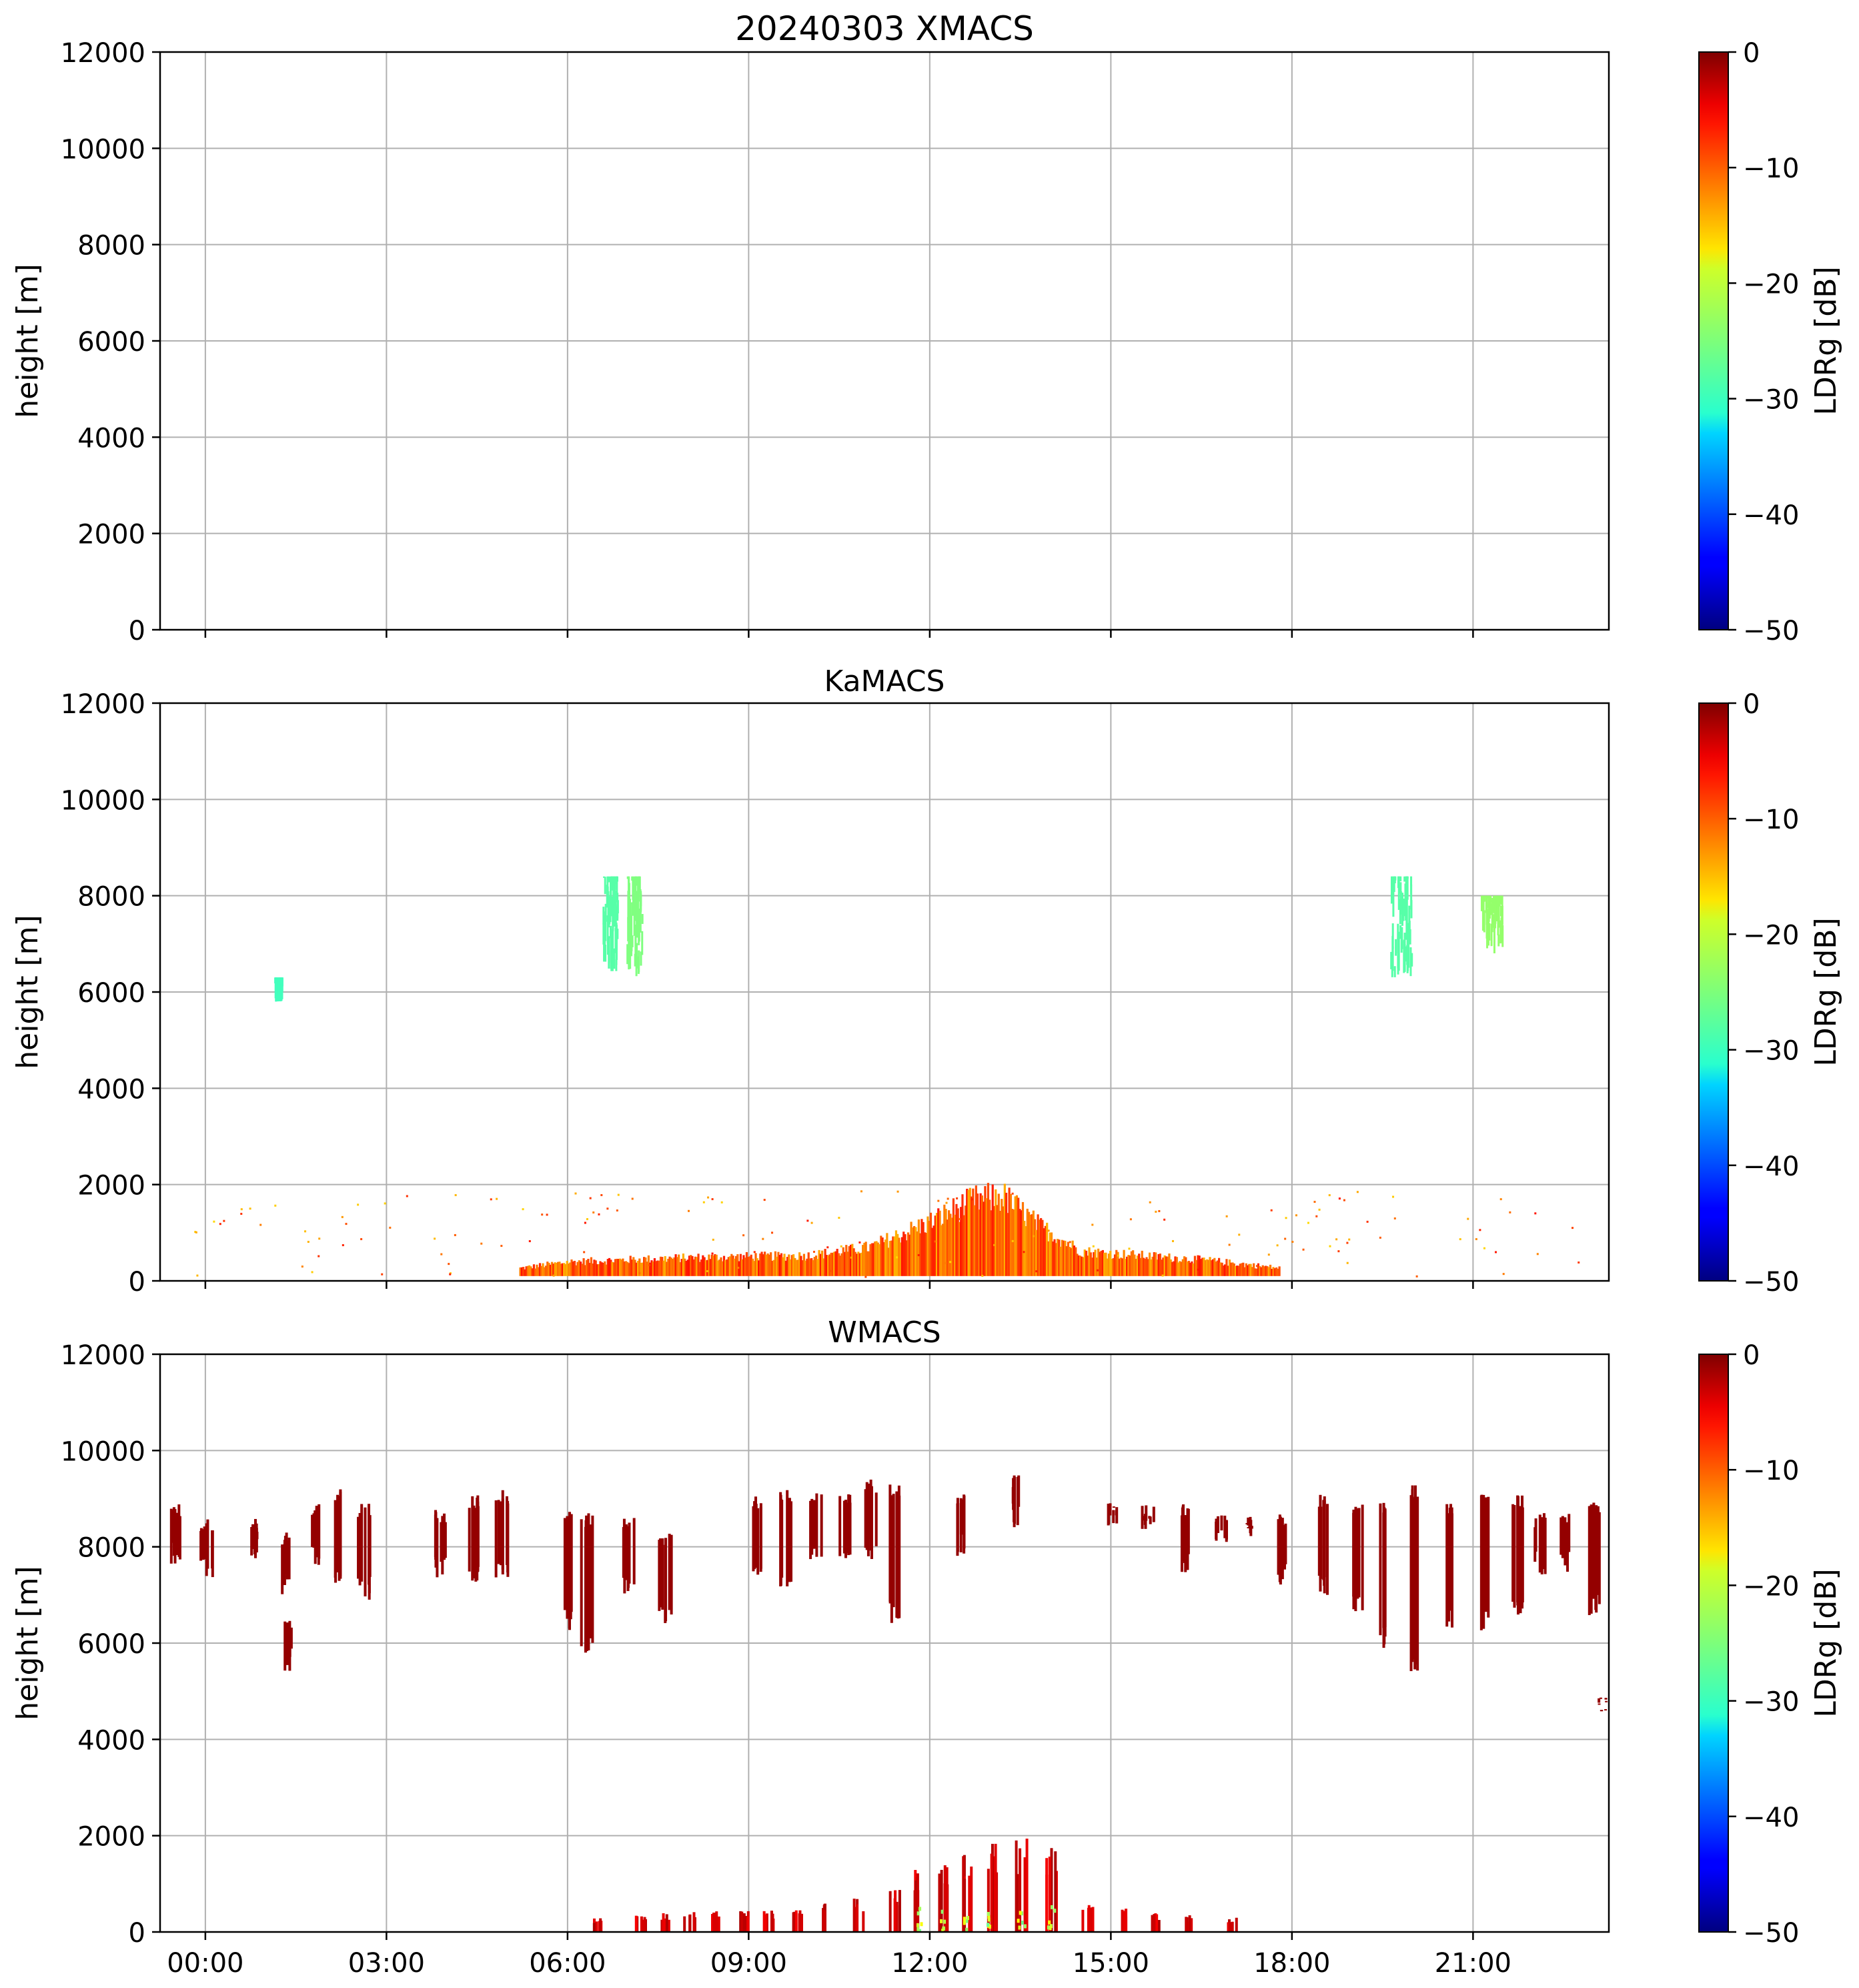 The height and width of the screenshot is (1988, 1859). Describe the element at coordinates (28, 341) in the screenshot. I see `y-axis-label-xmacs: height [m]` at that location.